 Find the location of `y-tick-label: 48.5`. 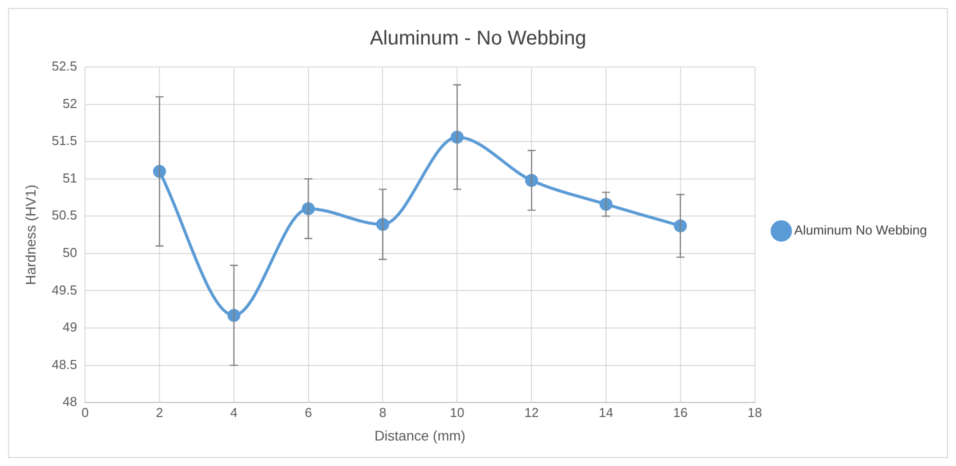

y-tick-label: 48.5 is located at coordinates (65, 364).